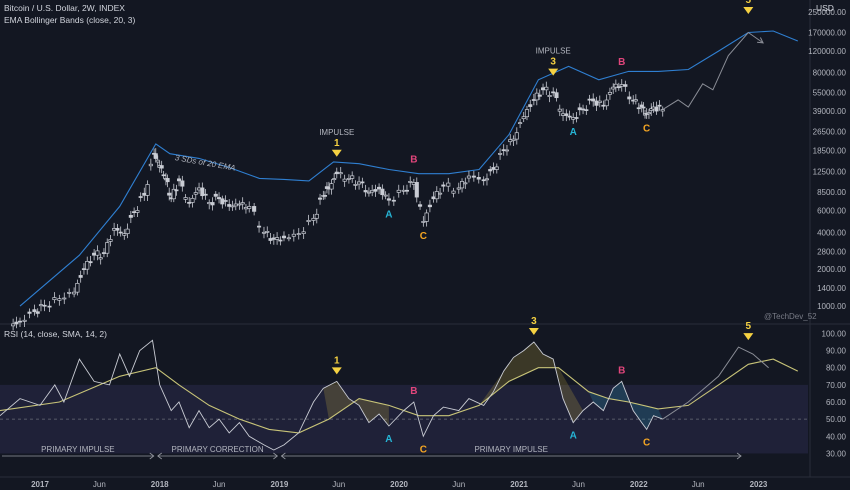 The image size is (850, 490). What do you see at coordinates (78, 449) in the screenshot?
I see `phase-label: PRIMARY IMPULSE` at bounding box center [78, 449].